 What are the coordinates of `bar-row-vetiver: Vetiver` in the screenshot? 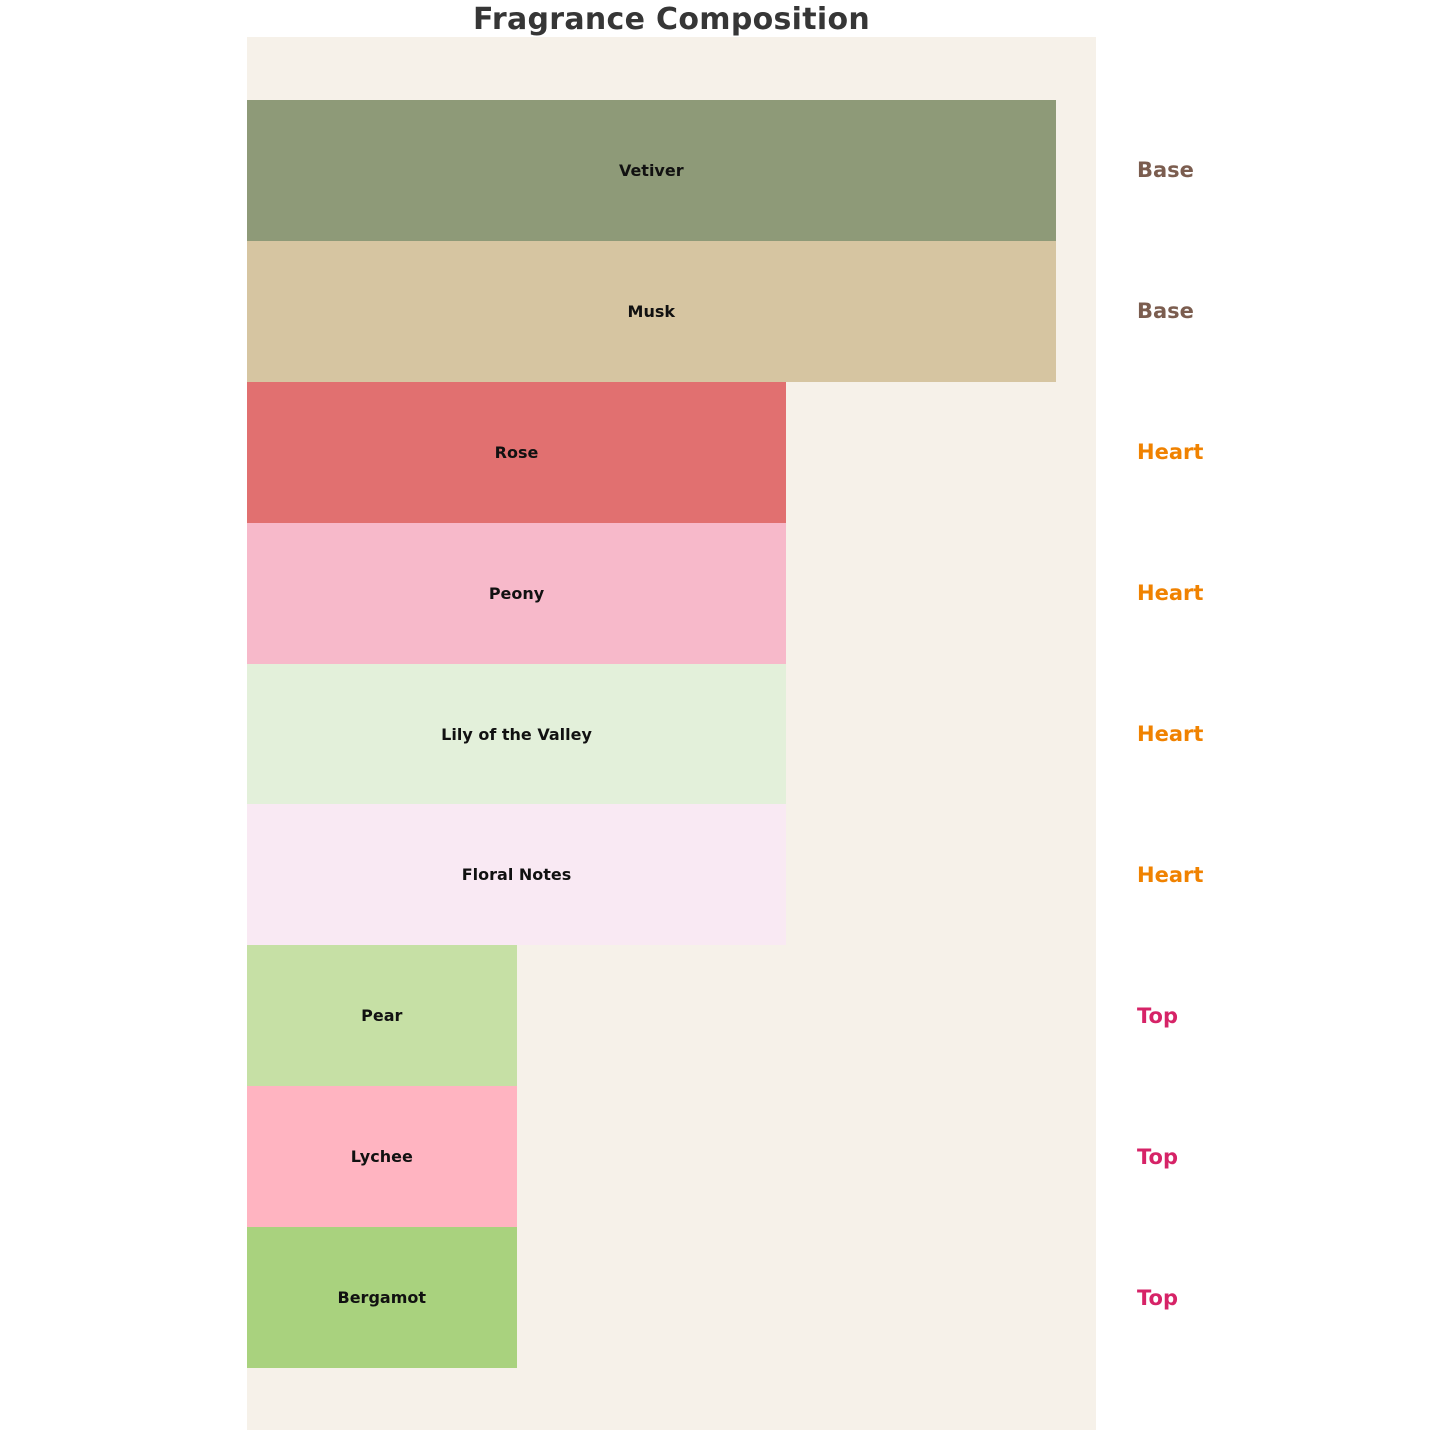 It's located at (671, 170).